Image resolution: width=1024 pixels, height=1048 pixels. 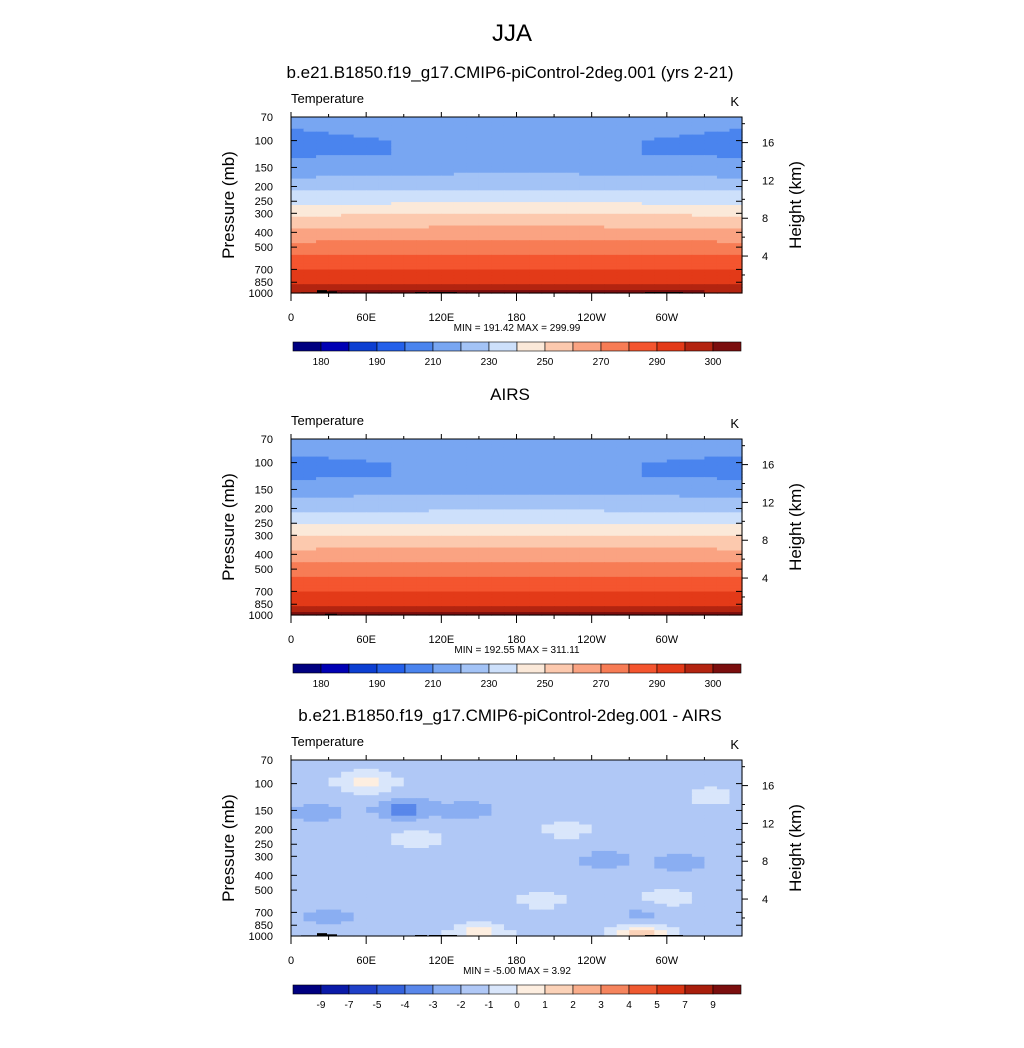 What do you see at coordinates (261, 616) in the screenshot?
I see `y-tick-label: 1000` at bounding box center [261, 616].